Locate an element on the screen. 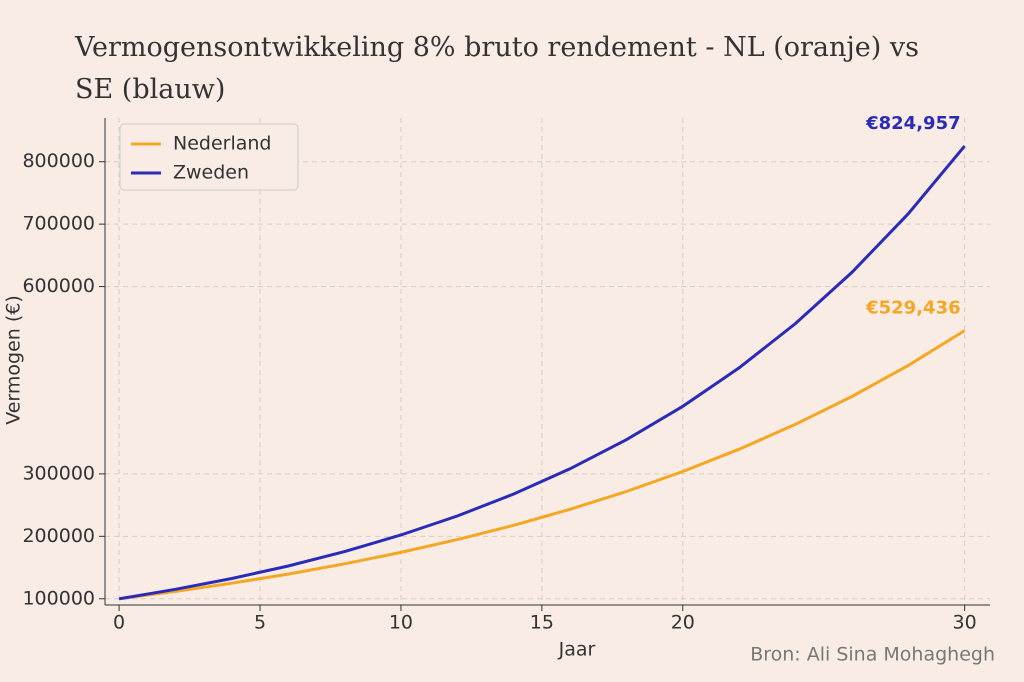 This screenshot has height=682, width=1024. value-label: €824,957 is located at coordinates (913, 123).